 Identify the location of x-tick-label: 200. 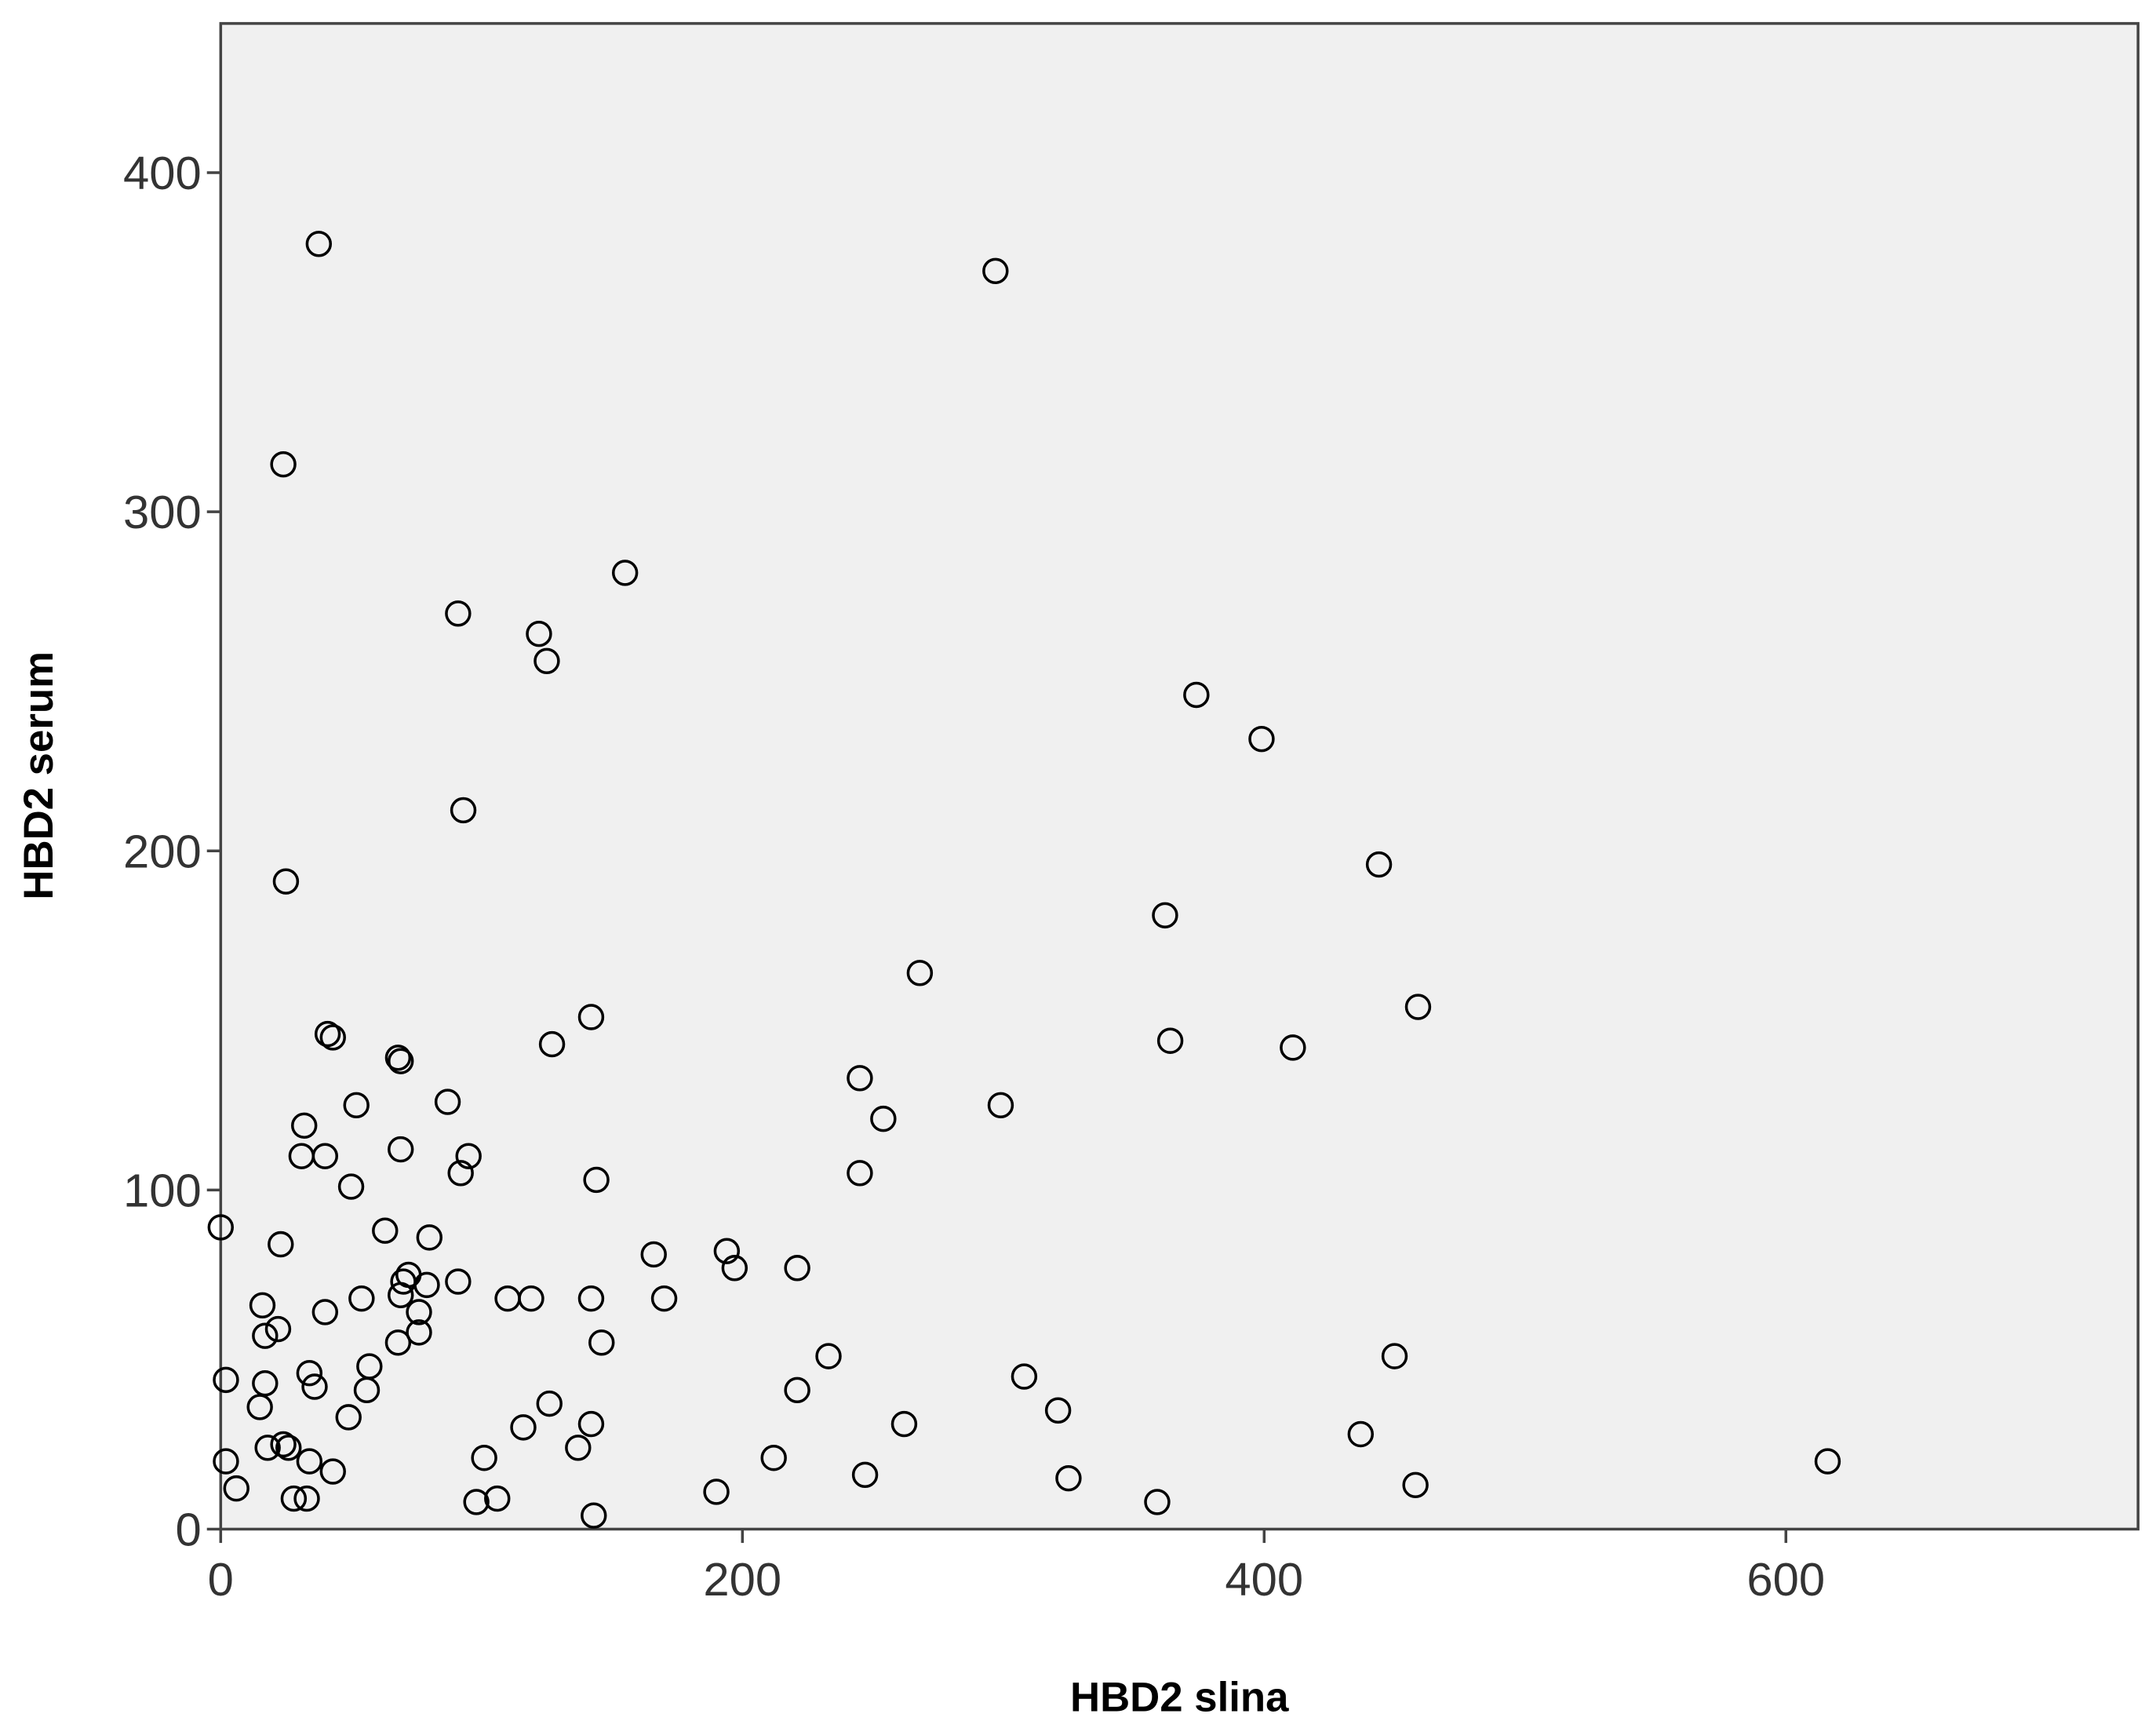
(742, 1580).